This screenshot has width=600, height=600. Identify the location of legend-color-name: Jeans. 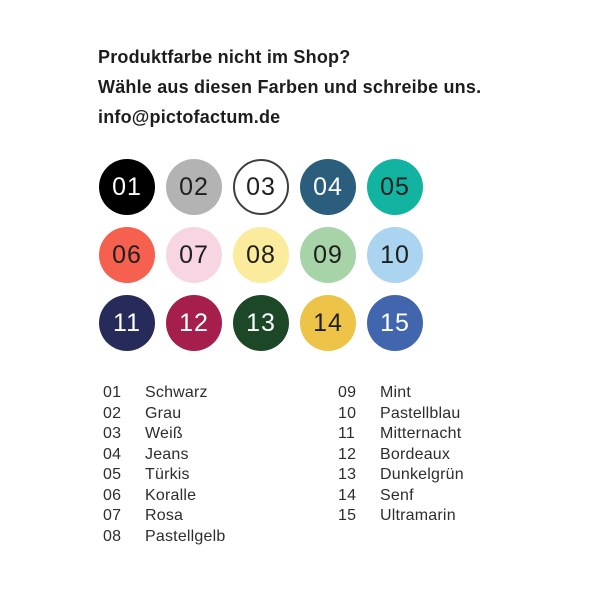
(167, 454).